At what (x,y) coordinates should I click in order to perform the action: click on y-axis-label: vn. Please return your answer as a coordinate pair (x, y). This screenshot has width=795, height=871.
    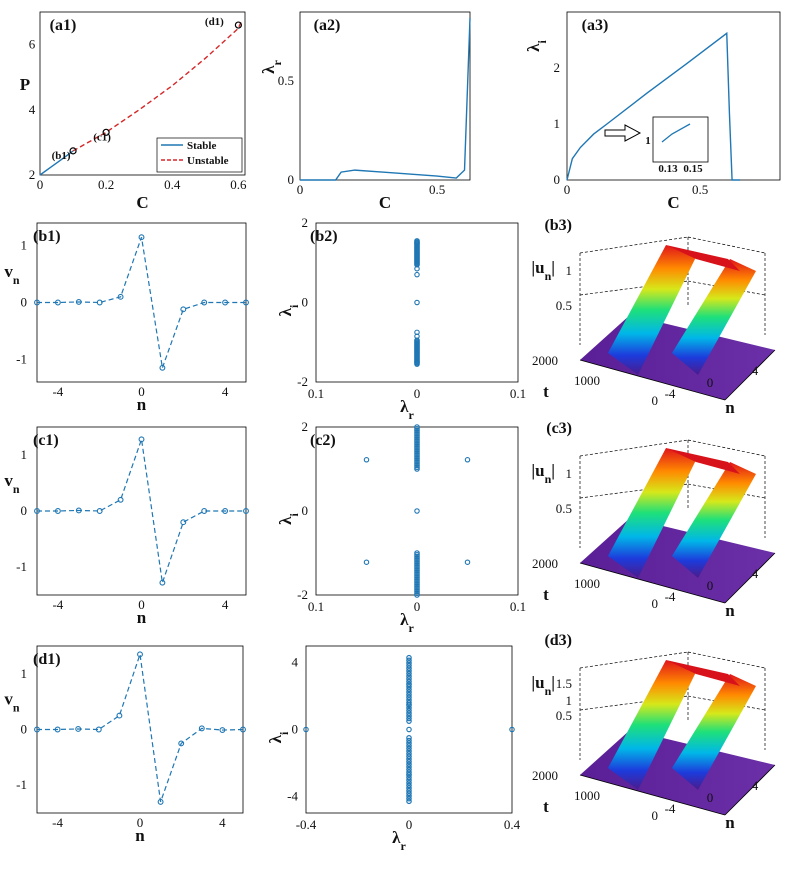
    Looking at the image, I should click on (12, 701).